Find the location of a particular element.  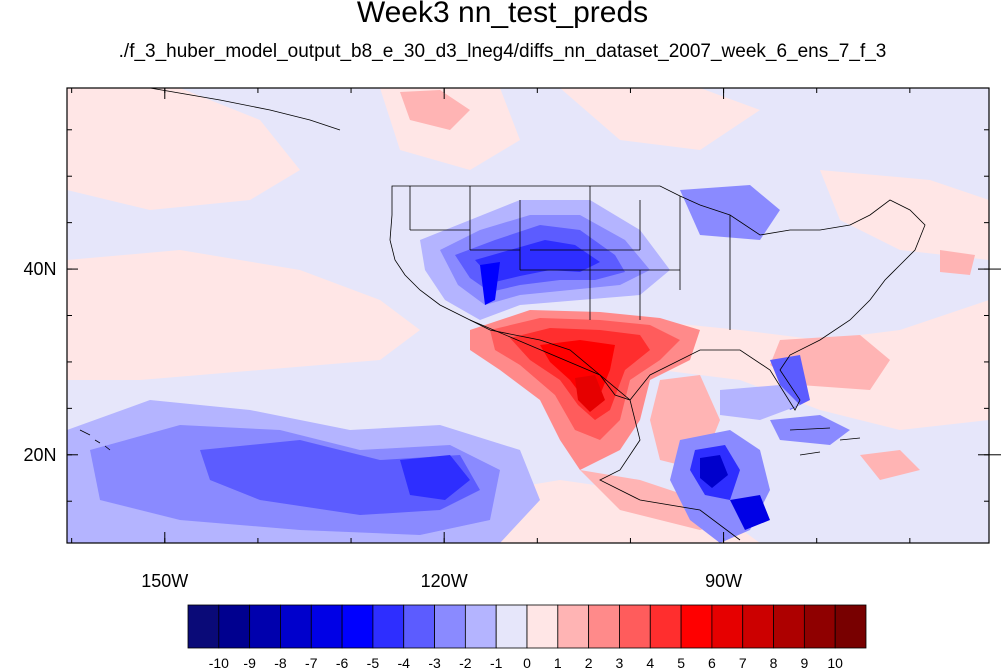

mexico-outline is located at coordinates (605, 430).